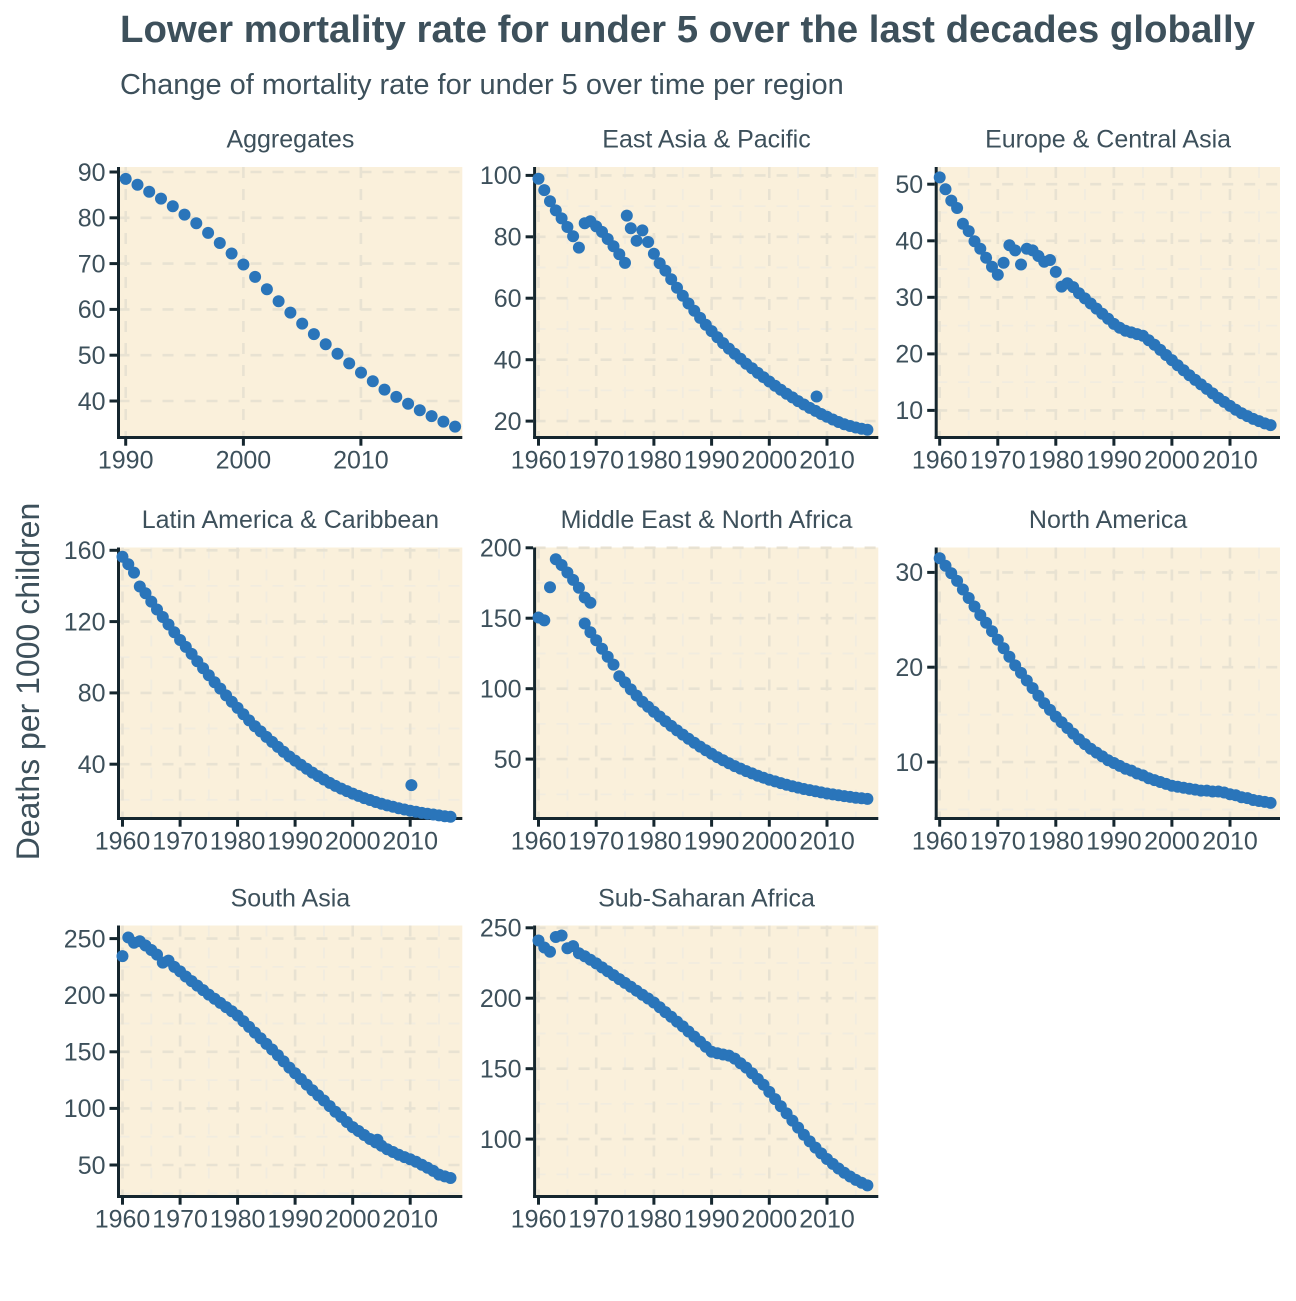  Describe the element at coordinates (290, 140) in the screenshot. I see `svg-text: Aggregates` at that location.